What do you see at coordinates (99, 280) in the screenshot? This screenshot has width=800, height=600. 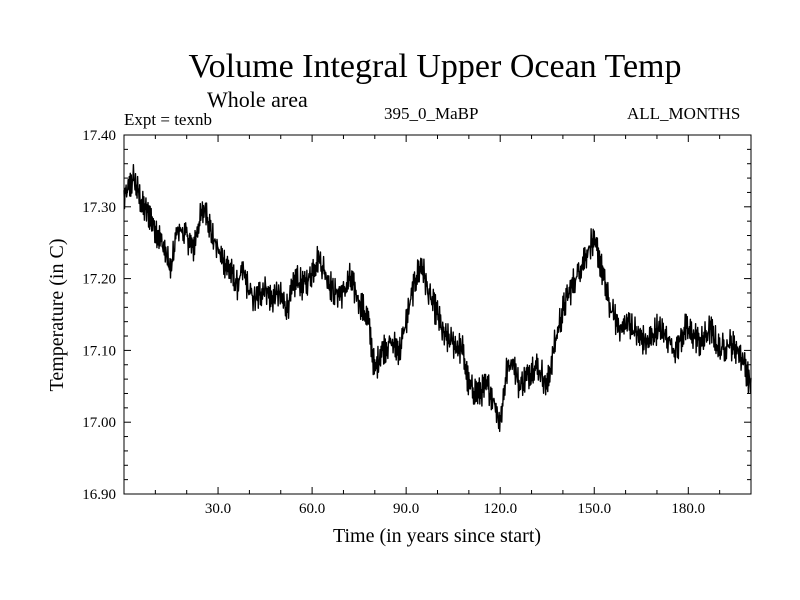 I see `y-tick-label: 17.20` at bounding box center [99, 280].